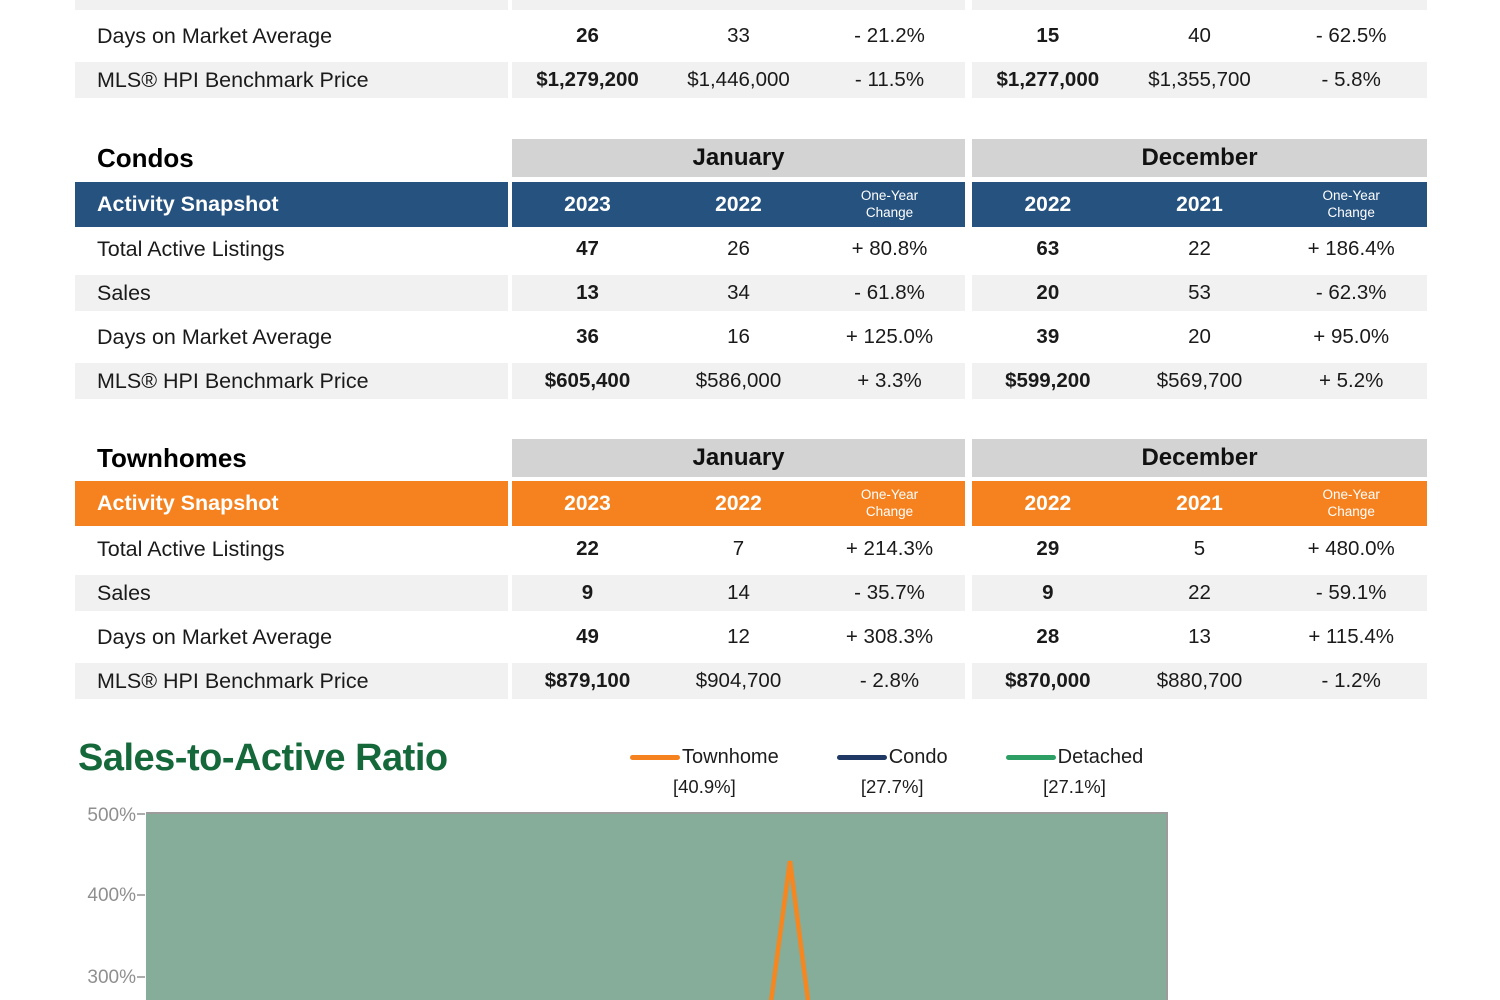 This screenshot has width=1500, height=1000. I want to click on row-values-january: 9 14 - 35.7%, so click(738, 593).